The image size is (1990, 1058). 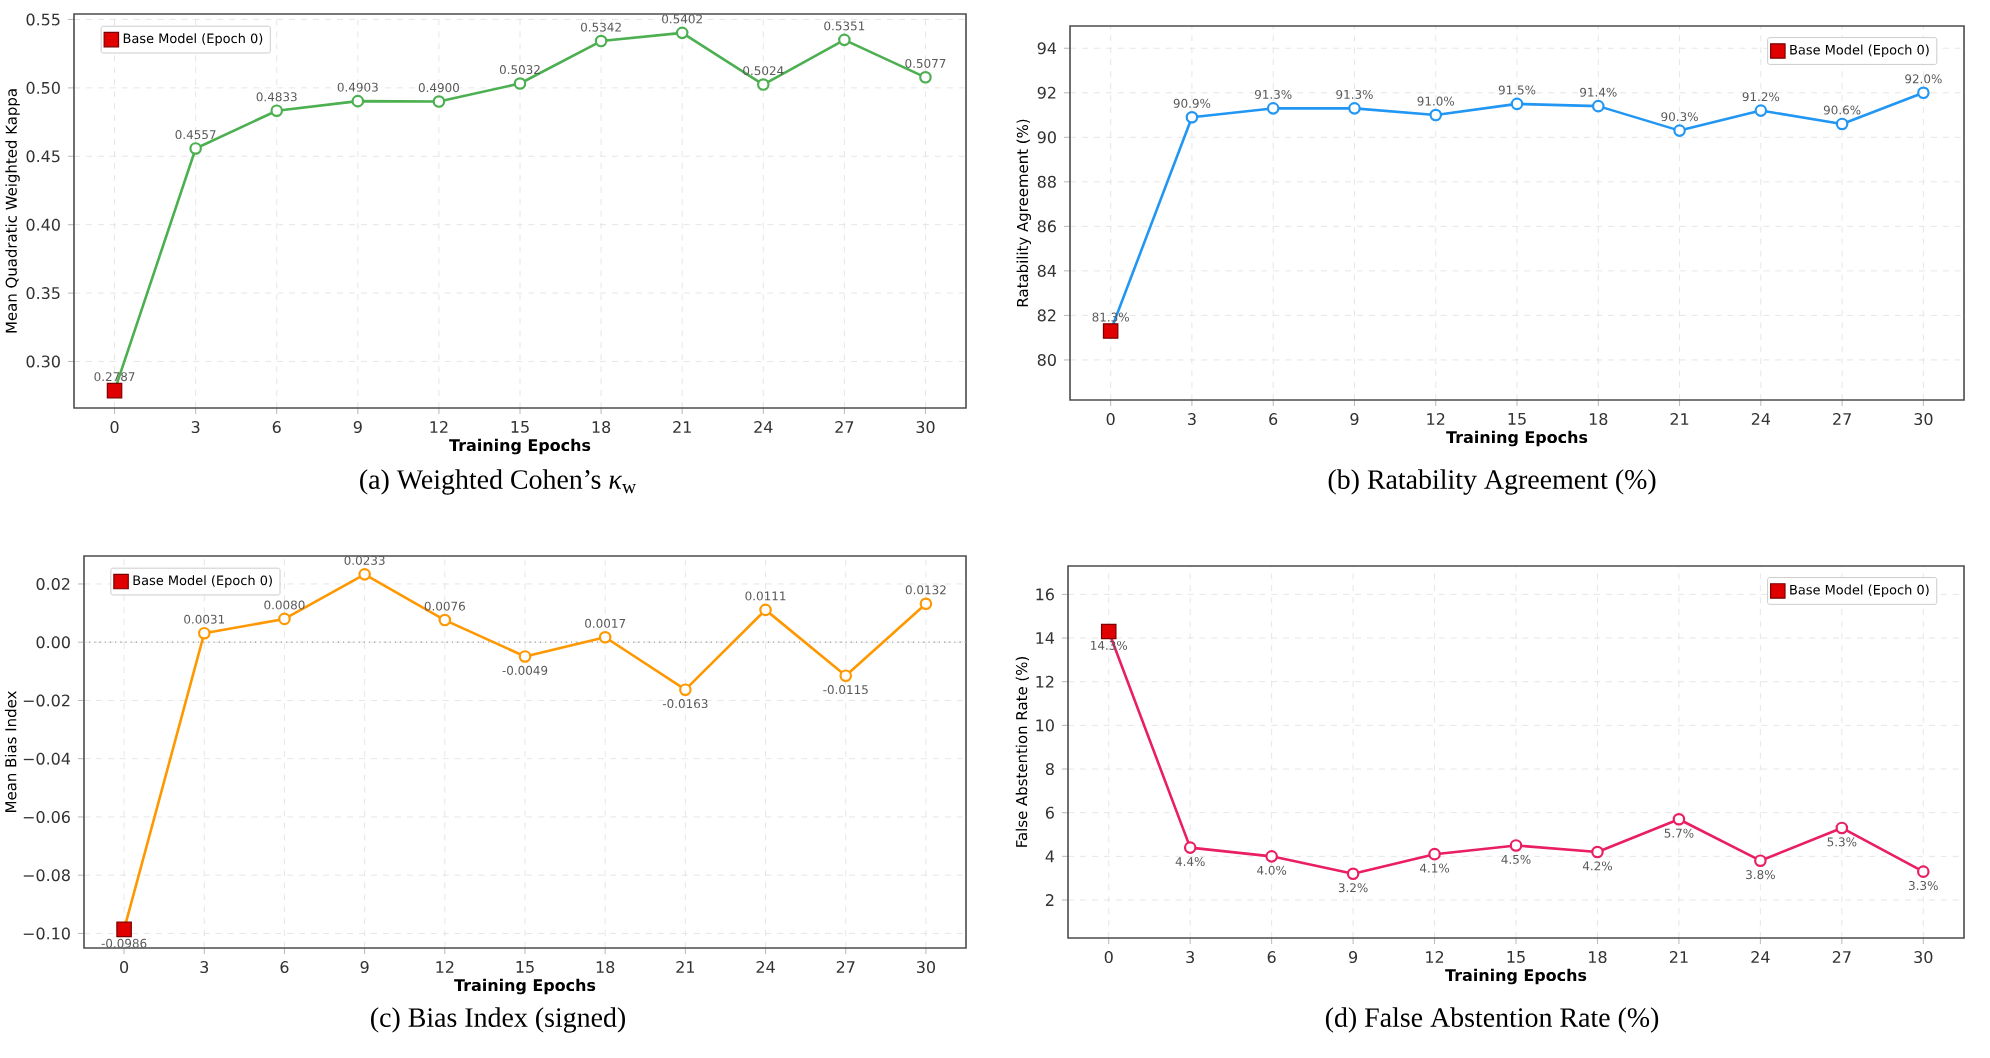 I want to click on text: (b) Ratability Agreement (%), so click(x=1492, y=482).